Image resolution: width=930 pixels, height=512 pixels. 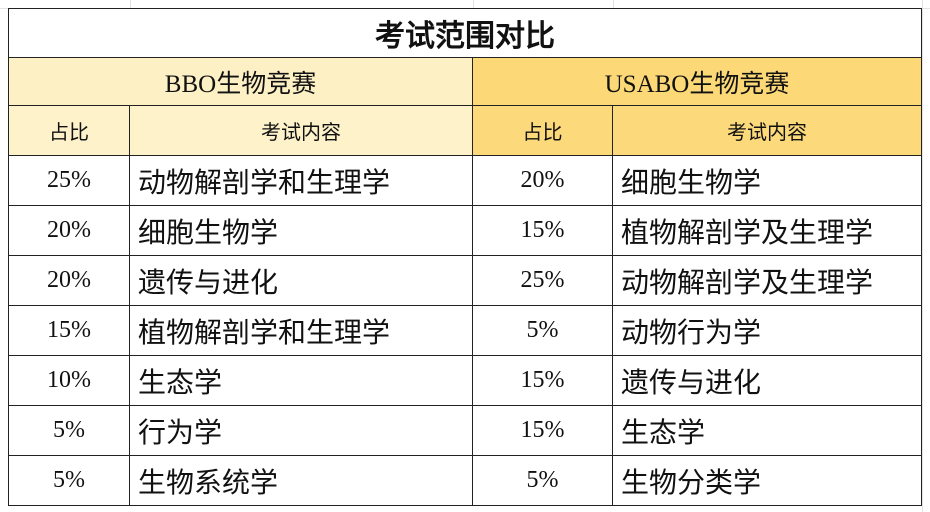 I want to click on content-cell: 动物行为学, so click(x=767, y=331).